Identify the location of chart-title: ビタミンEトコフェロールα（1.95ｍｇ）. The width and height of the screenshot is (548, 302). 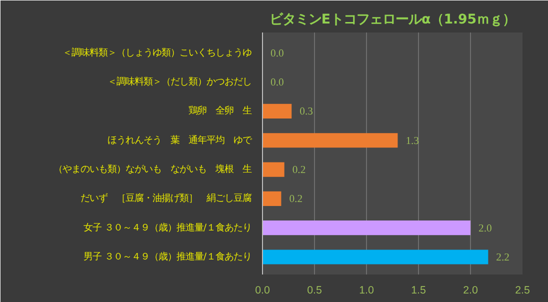
(392, 20).